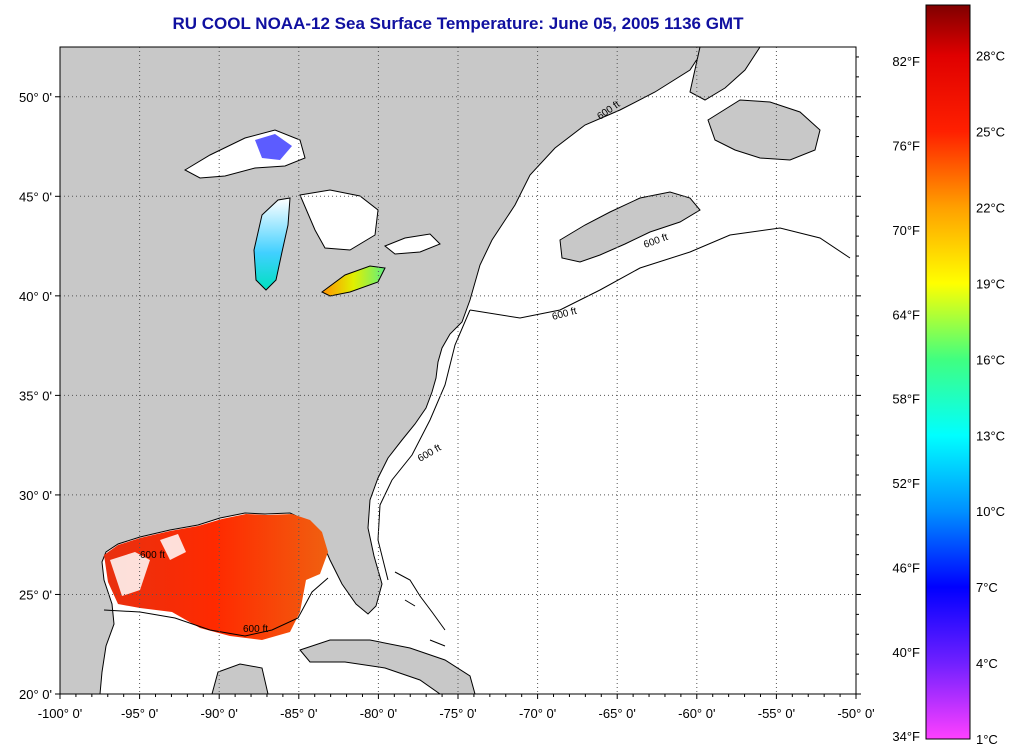 The height and width of the screenshot is (754, 1016). What do you see at coordinates (764, 130) in the screenshot?
I see `land-newfoundland` at bounding box center [764, 130].